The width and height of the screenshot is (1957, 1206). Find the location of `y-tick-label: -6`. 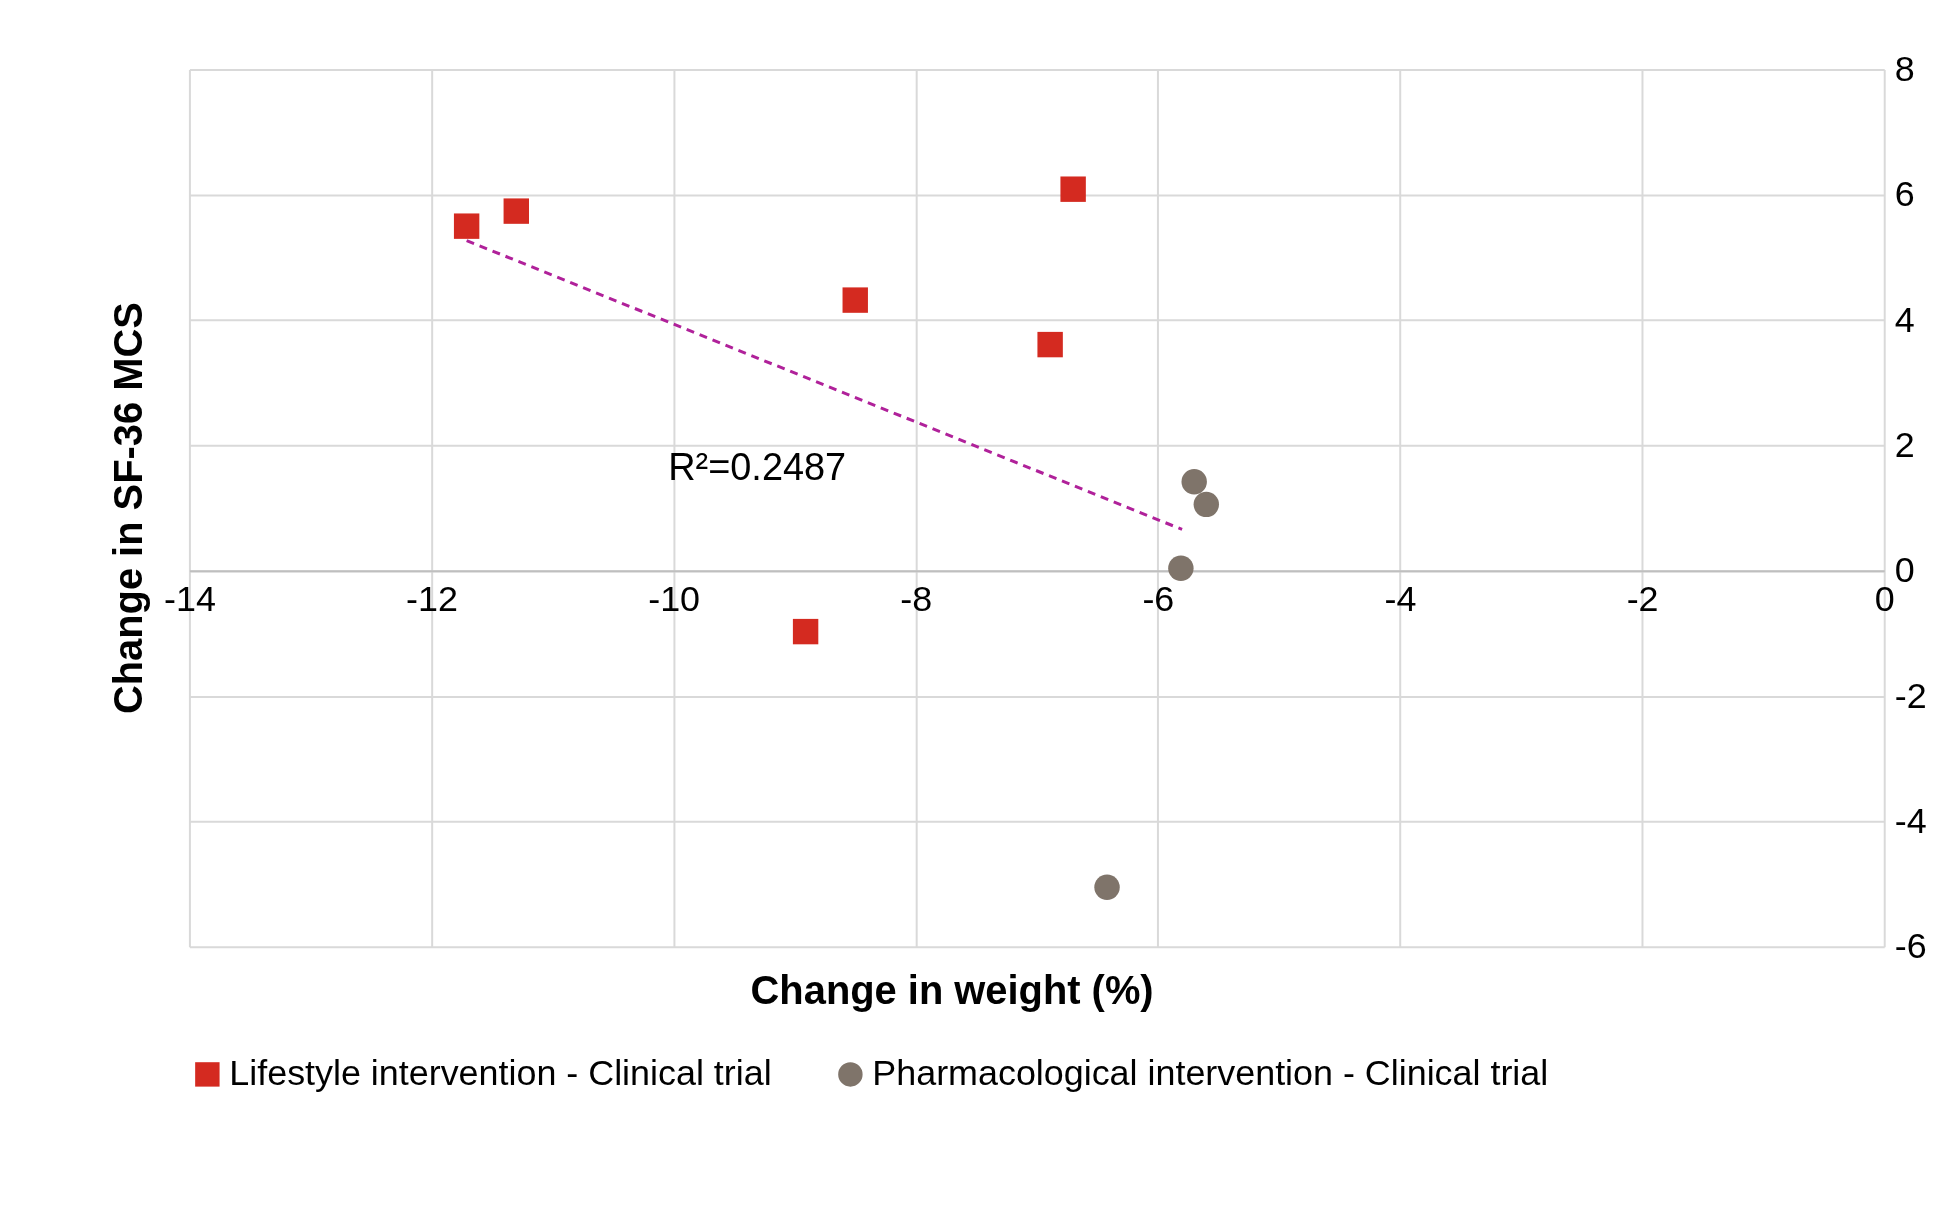

y-tick-label: -6 is located at coordinates (1910, 946).